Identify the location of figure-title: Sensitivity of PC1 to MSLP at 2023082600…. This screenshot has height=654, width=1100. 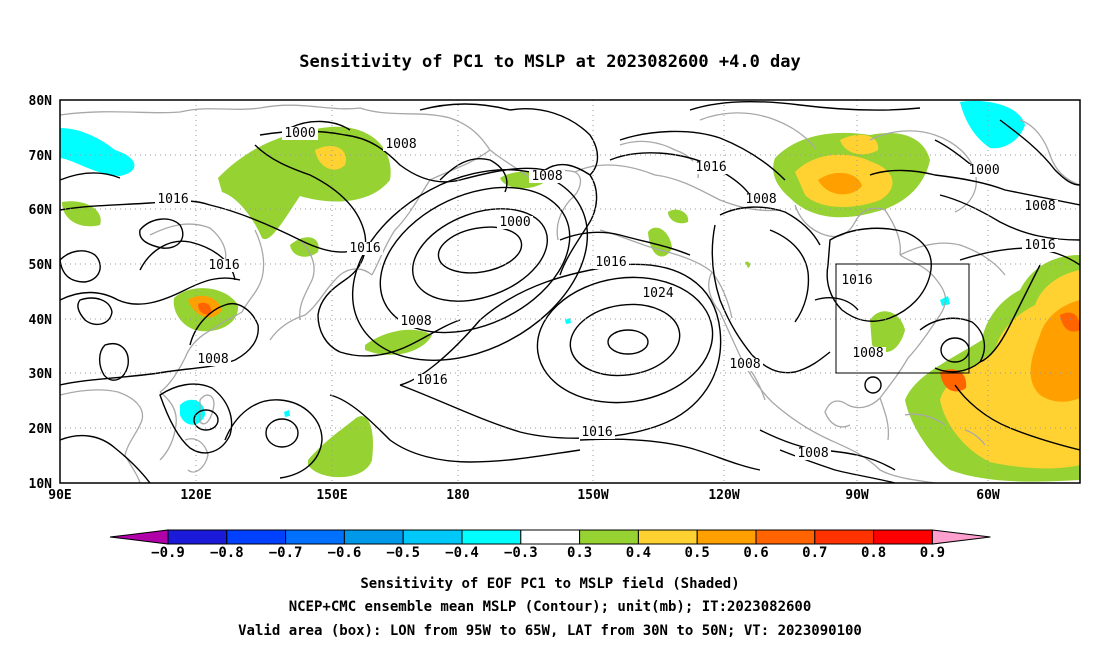
(550, 62).